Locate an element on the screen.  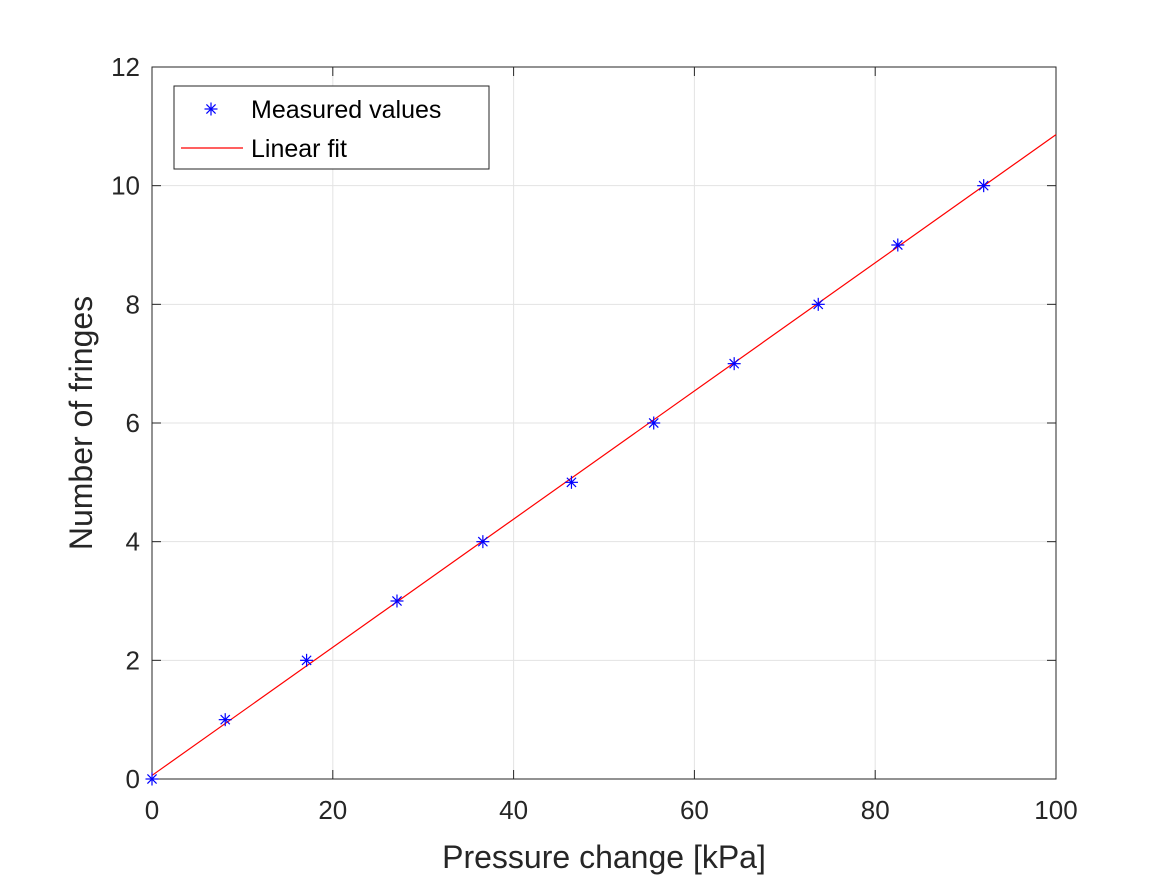
legend-label-measured-values: Measured values is located at coordinates (346, 110).